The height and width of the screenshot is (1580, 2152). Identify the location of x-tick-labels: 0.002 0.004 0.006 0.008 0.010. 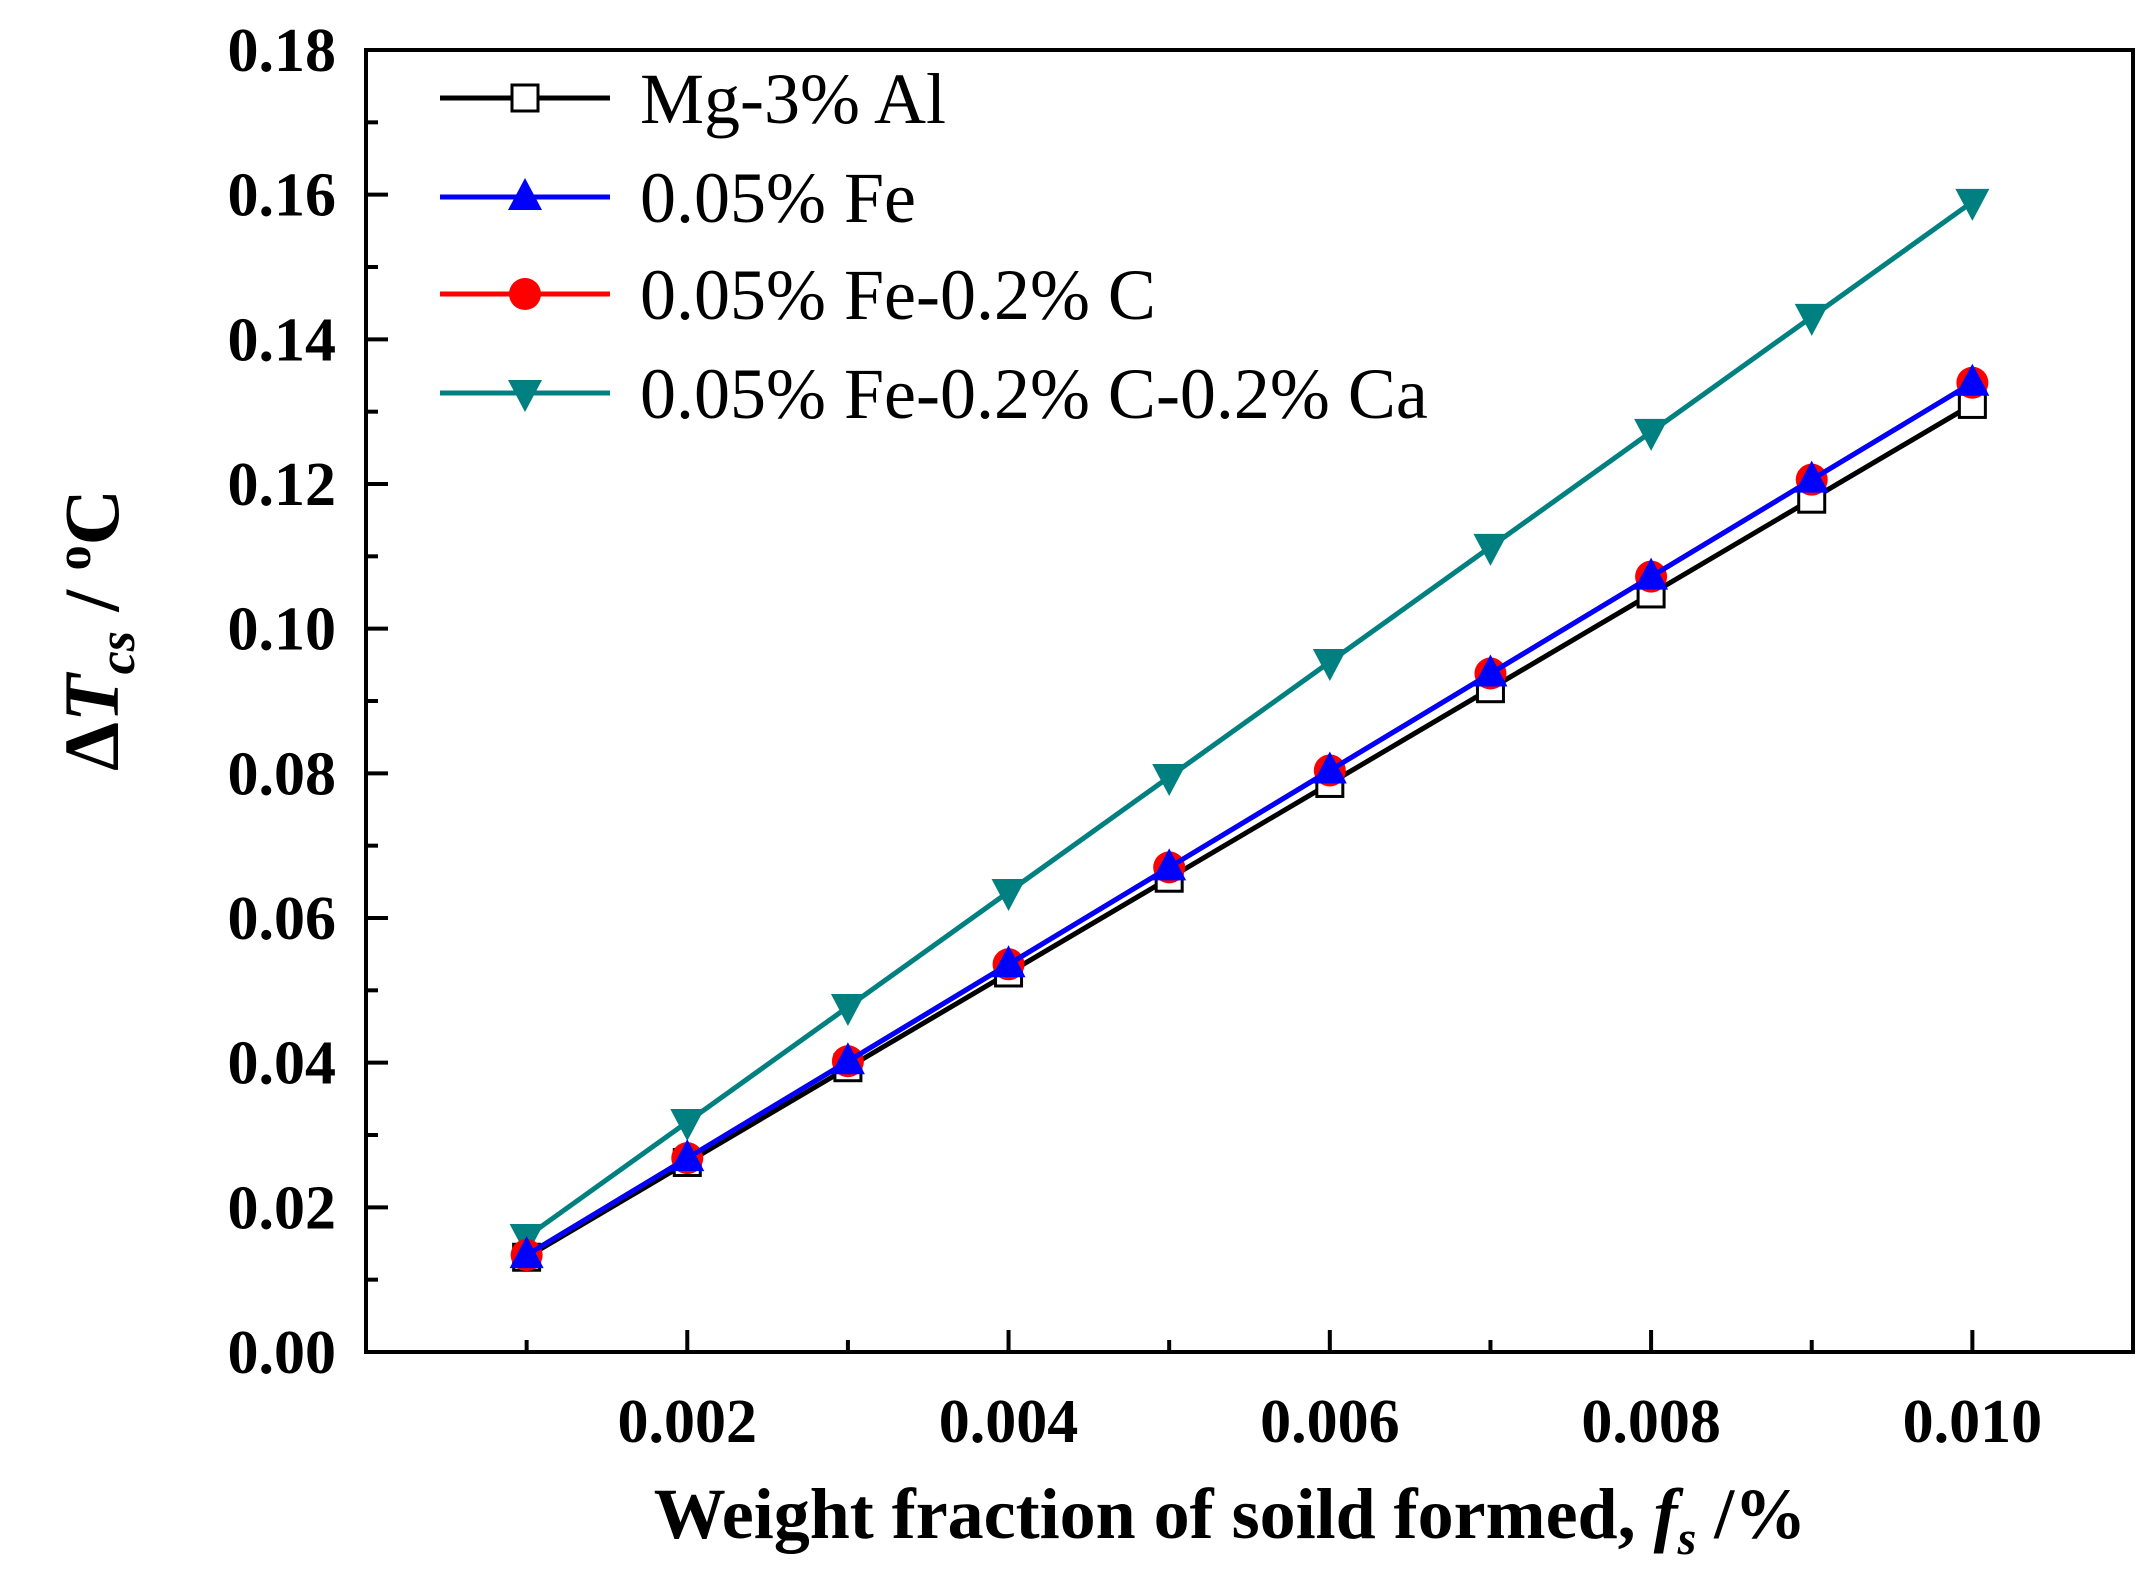
(1330, 1422).